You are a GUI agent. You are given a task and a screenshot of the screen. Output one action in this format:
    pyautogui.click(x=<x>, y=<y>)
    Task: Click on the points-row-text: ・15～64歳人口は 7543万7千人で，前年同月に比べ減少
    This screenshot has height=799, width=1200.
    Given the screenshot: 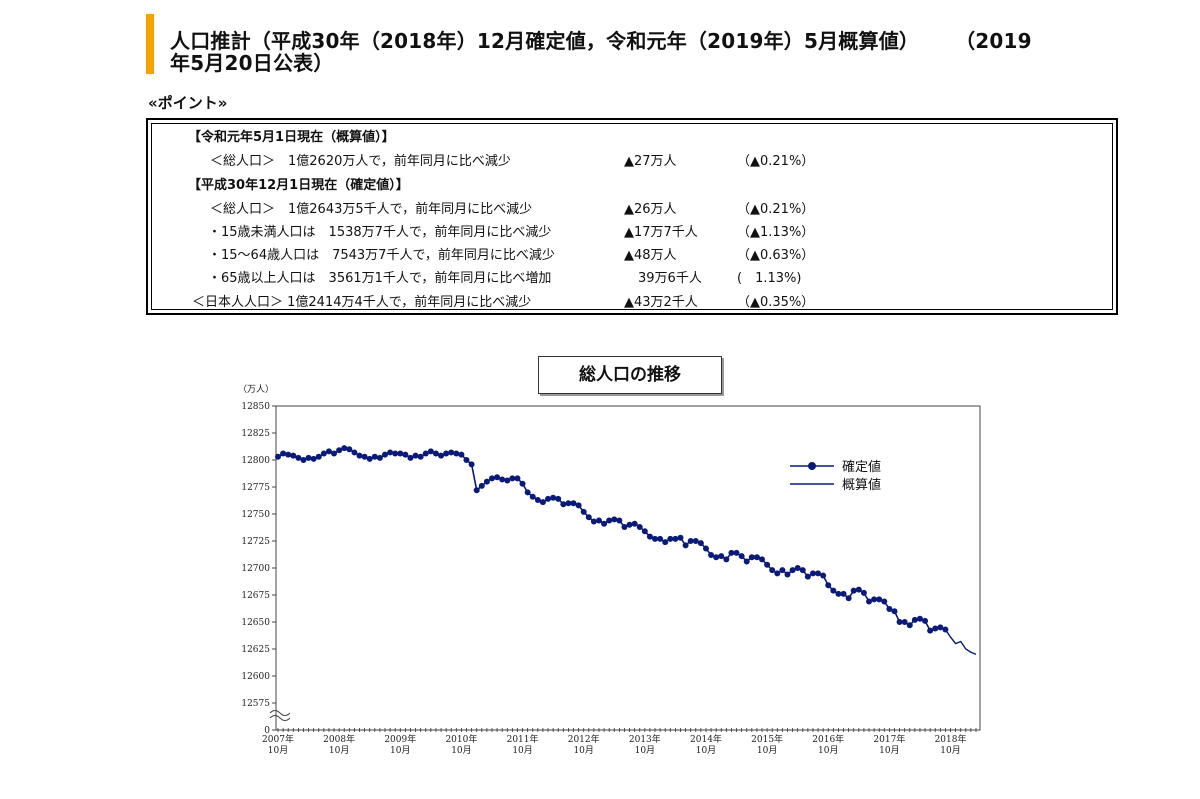 What is the action you would take?
    pyautogui.click(x=381, y=255)
    